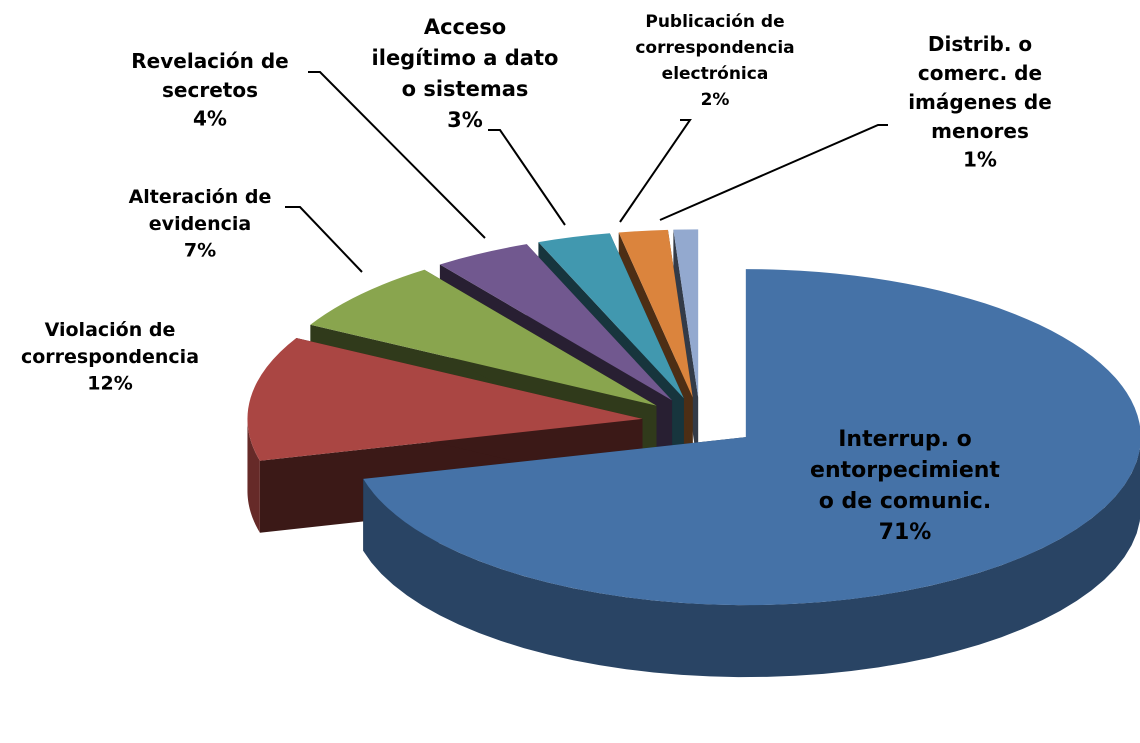 This screenshot has width=1140, height=743. I want to click on slice-label: Interrup. o entorpecimient o de comunic., so click(905, 470).